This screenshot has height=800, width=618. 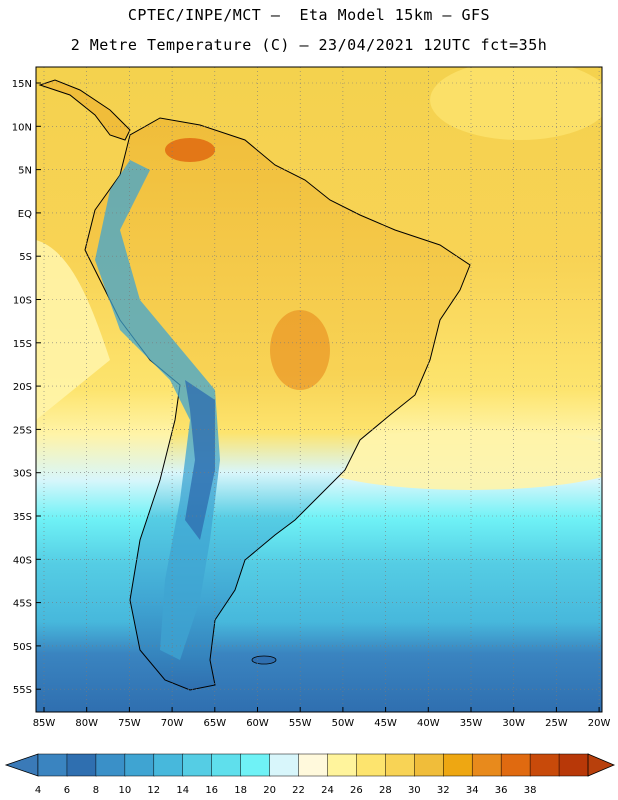 I want to click on lon-label: 40W, so click(x=428, y=723).